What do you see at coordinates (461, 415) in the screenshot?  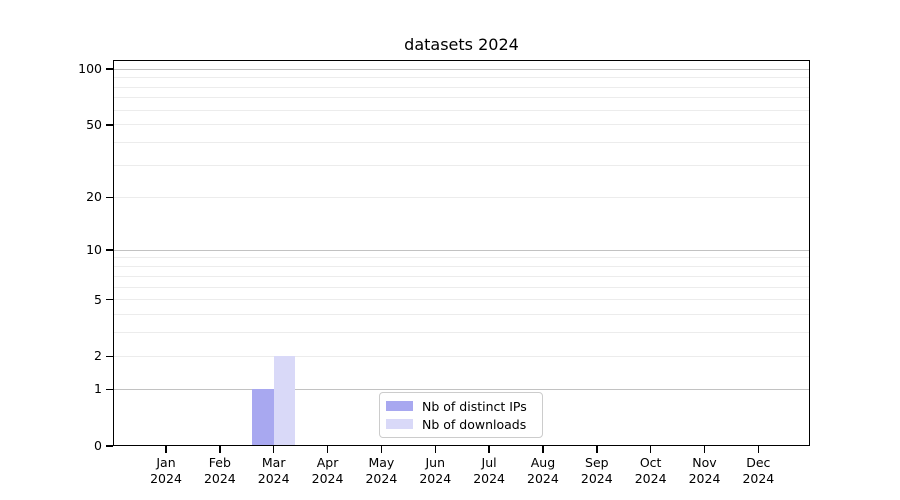 I see `legend: Nb of distinct IPs Nb of downloads` at bounding box center [461, 415].